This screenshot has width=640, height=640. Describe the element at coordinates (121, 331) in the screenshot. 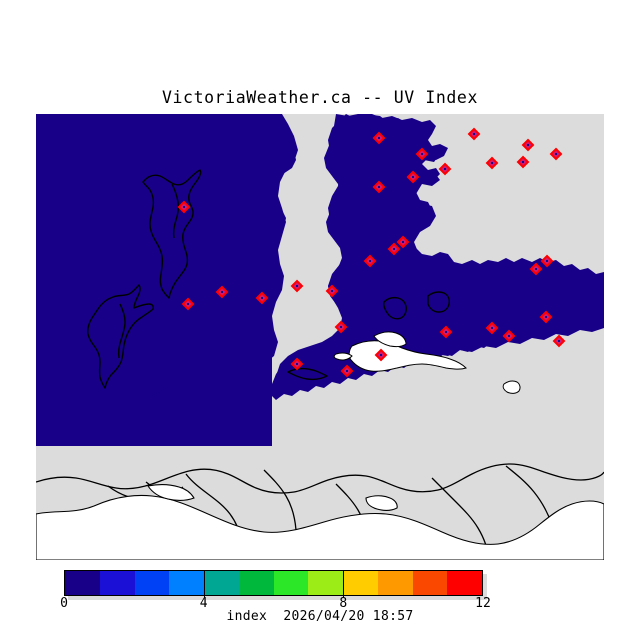

I see `island-south-inlet` at that location.